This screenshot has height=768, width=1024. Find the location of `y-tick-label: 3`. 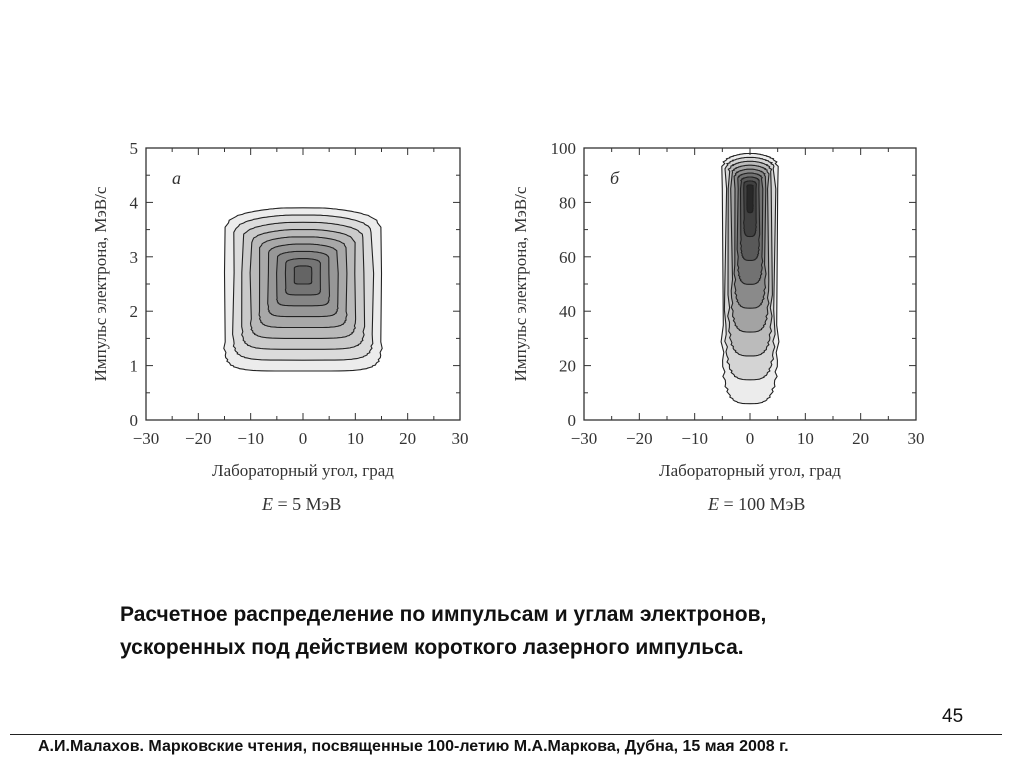

y-tick-label: 3 is located at coordinates (134, 257).